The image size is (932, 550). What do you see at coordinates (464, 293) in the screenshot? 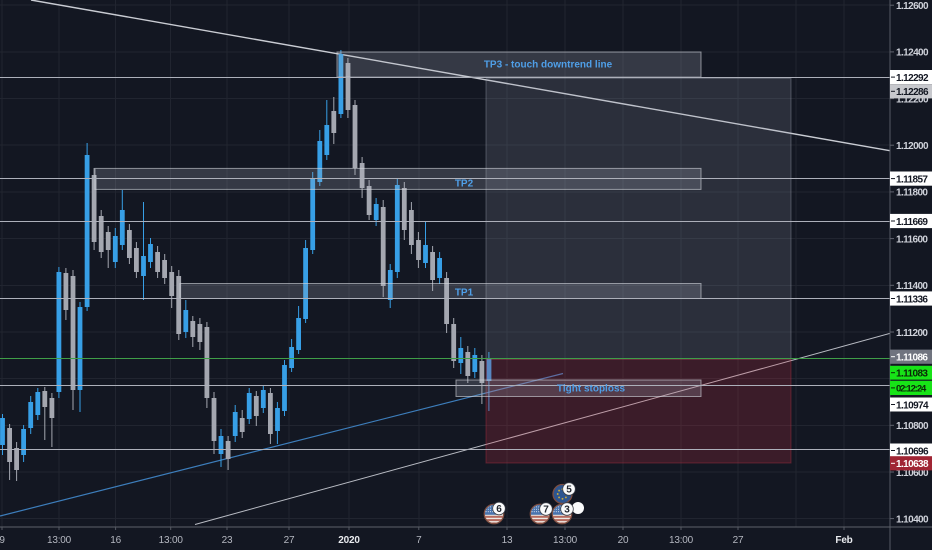
I see `svg-text: TP1` at bounding box center [464, 293].